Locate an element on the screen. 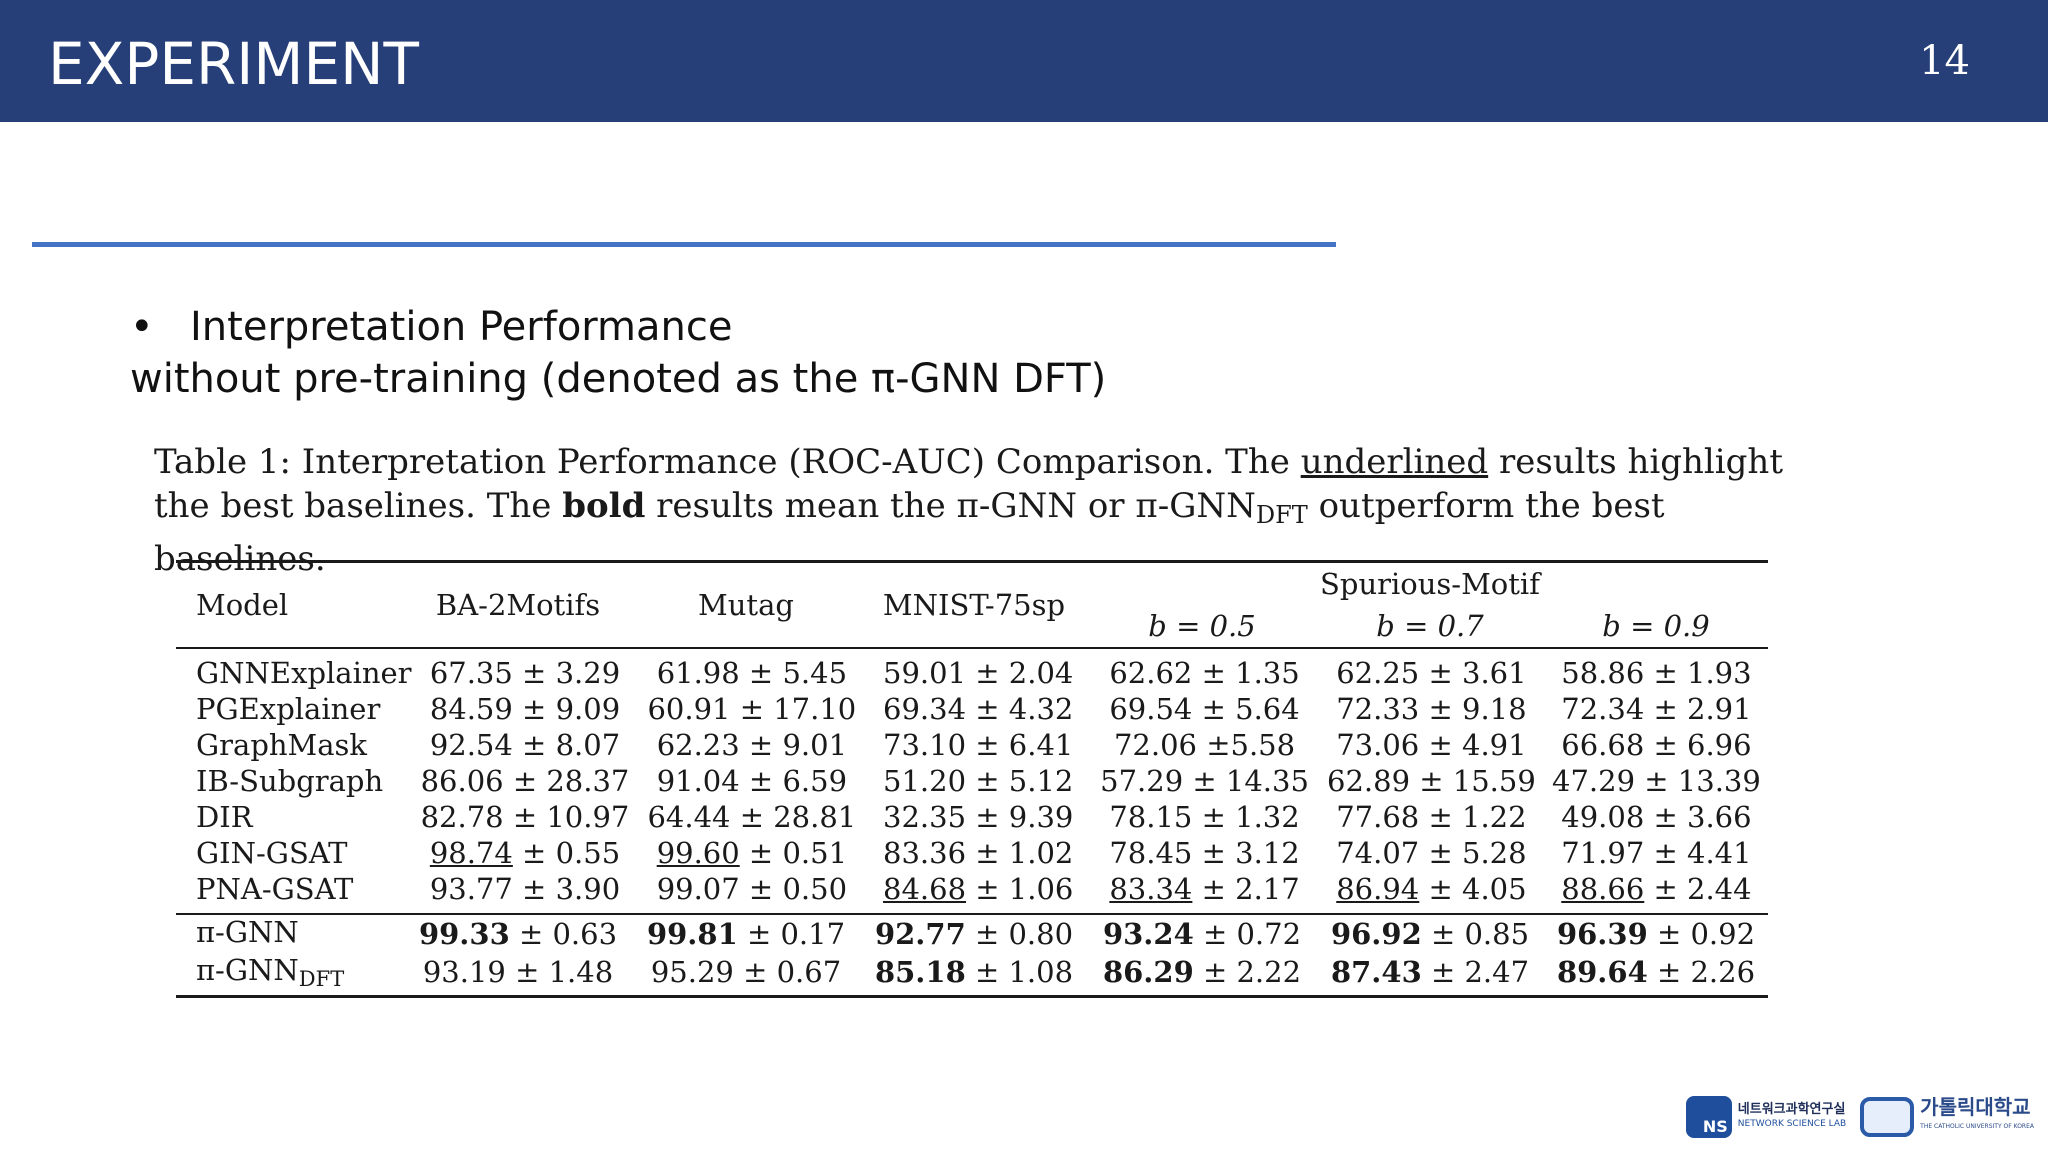 This screenshot has width=2048, height=1152. header-mutag: Mutag is located at coordinates (746, 605).